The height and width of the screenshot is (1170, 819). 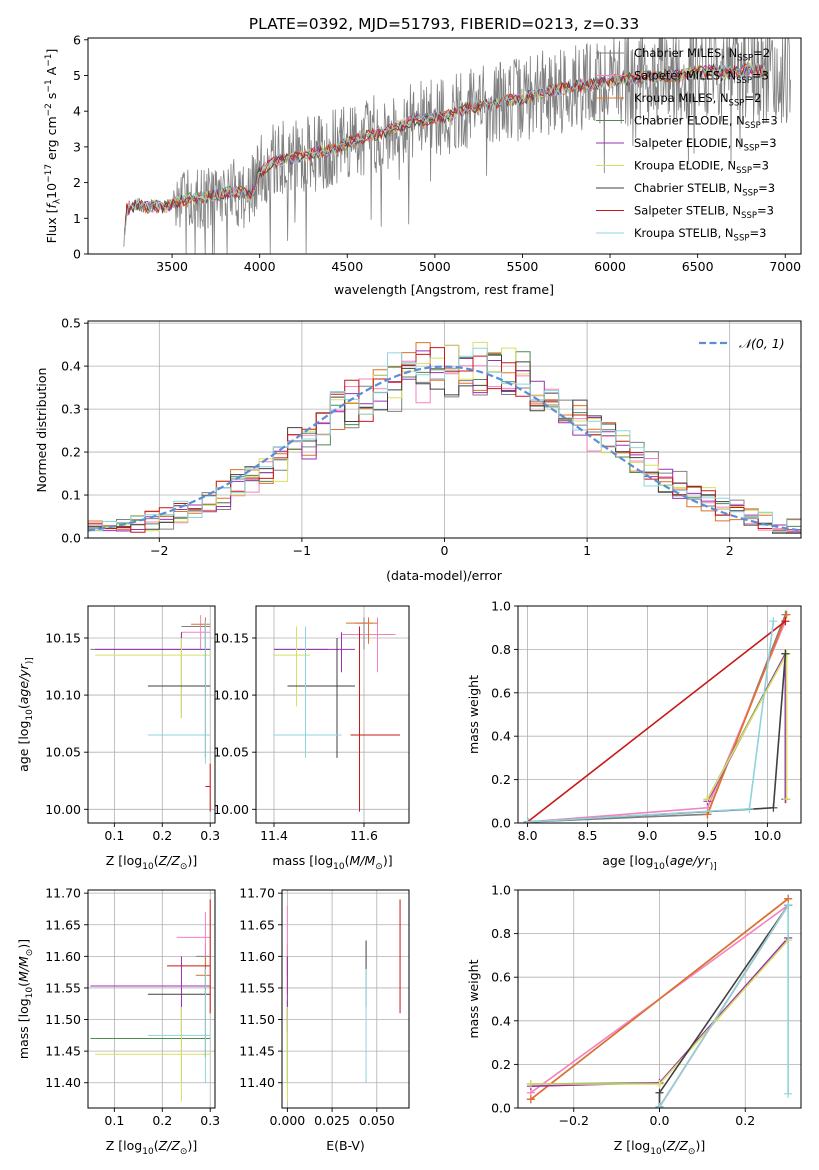 I want to click on x-tick-label: 5000, so click(x=435, y=266).